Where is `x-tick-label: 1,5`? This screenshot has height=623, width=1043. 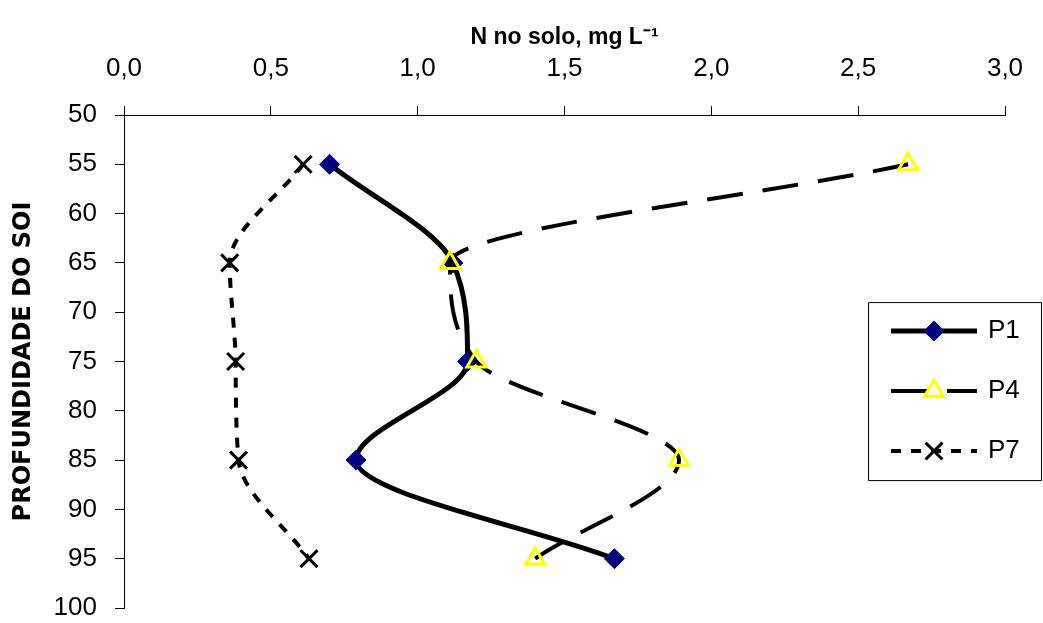 x-tick-label: 1,5 is located at coordinates (564, 66).